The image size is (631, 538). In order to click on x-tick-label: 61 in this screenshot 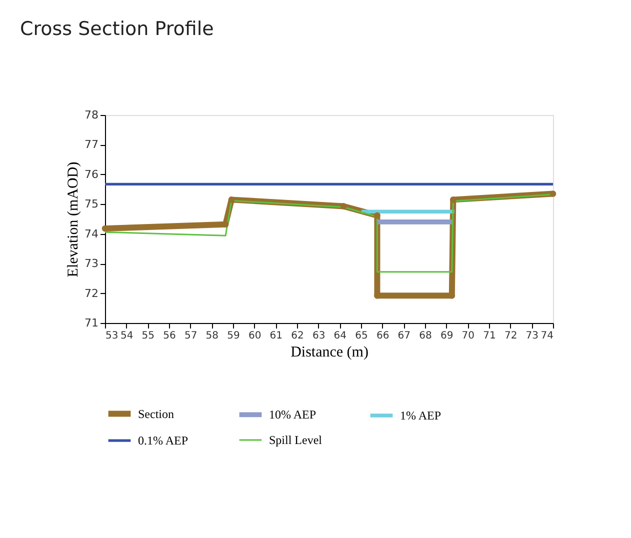, I will do `click(276, 336)`.